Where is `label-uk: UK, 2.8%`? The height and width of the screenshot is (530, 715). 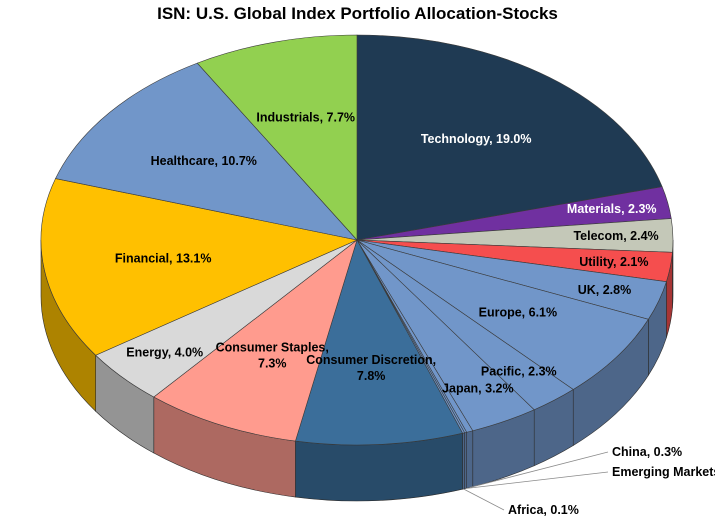
label-uk: UK, 2.8% is located at coordinates (605, 290).